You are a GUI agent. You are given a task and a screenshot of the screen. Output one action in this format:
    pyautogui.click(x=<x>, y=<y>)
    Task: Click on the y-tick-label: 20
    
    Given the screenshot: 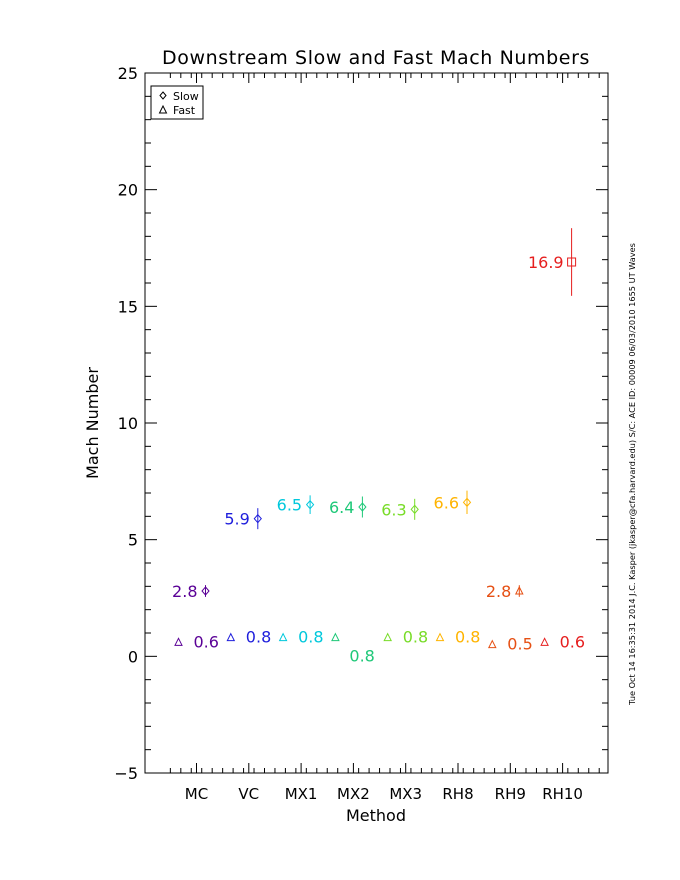 What is the action you would take?
    pyautogui.click(x=128, y=190)
    